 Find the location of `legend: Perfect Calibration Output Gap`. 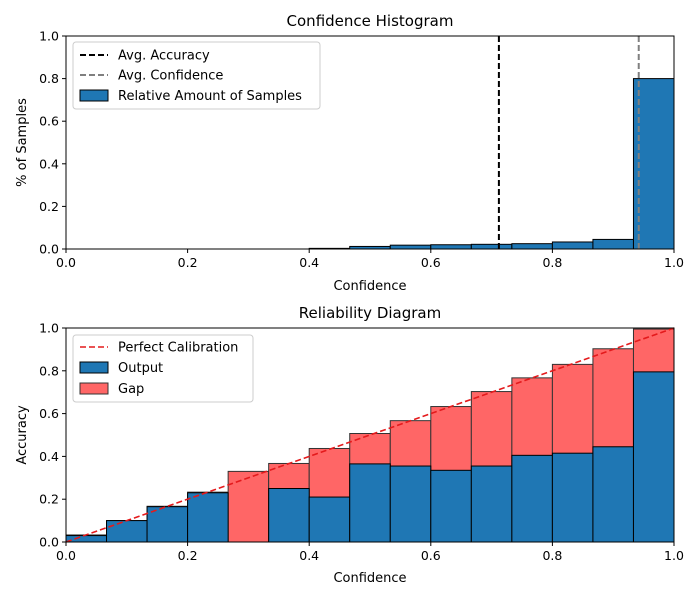

legend: Perfect Calibration Output Gap is located at coordinates (163, 368).